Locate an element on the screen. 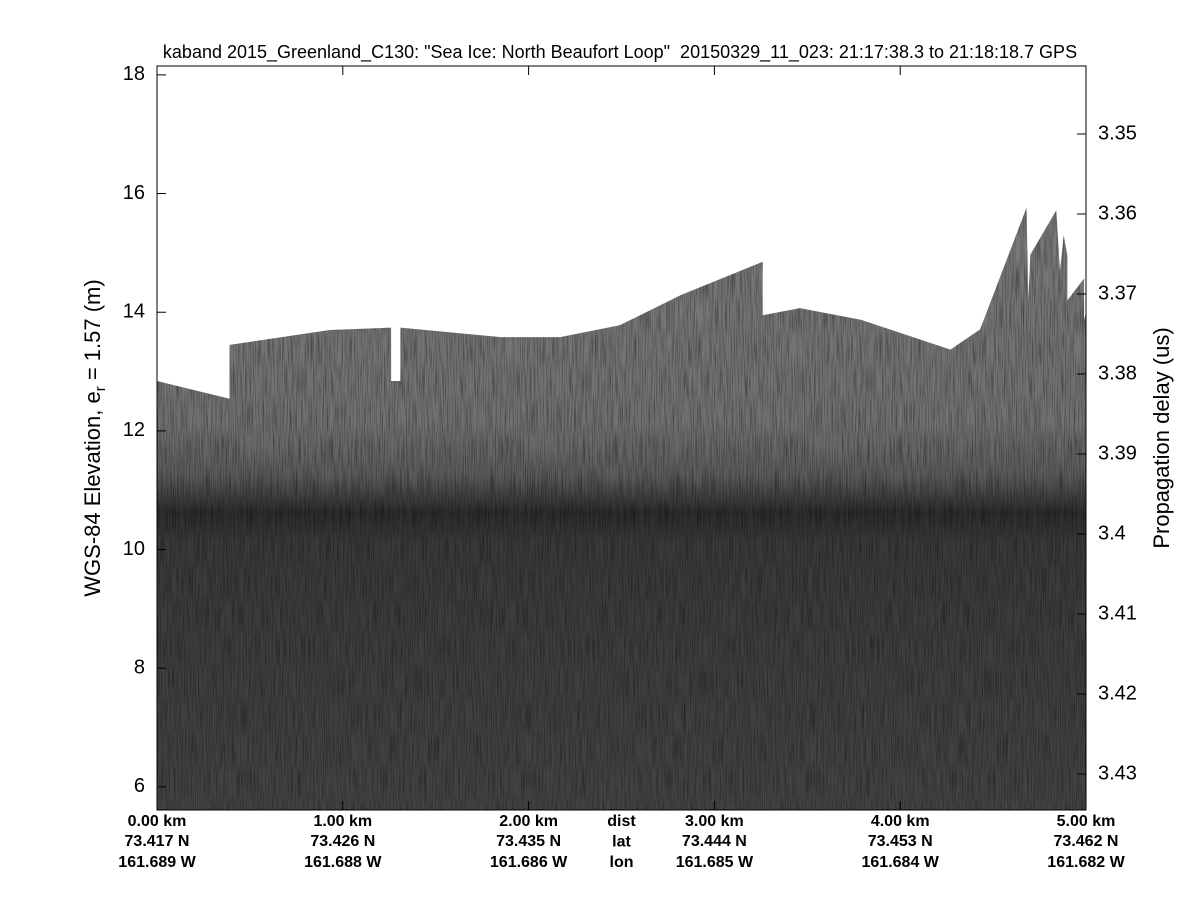 This screenshot has height=900, width=1200. x-tick-label: 1.00 km is located at coordinates (342, 821).